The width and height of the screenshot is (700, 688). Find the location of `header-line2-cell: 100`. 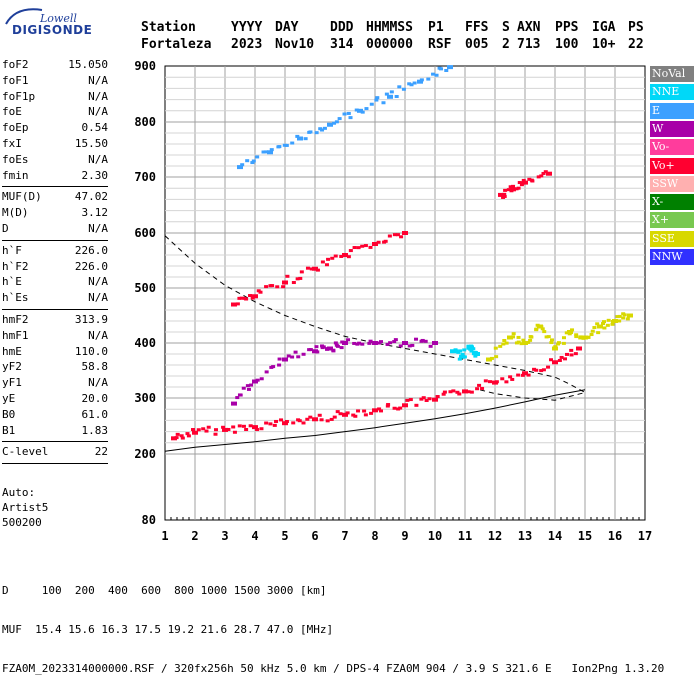

header-line2-cell: 100 is located at coordinates (567, 44).